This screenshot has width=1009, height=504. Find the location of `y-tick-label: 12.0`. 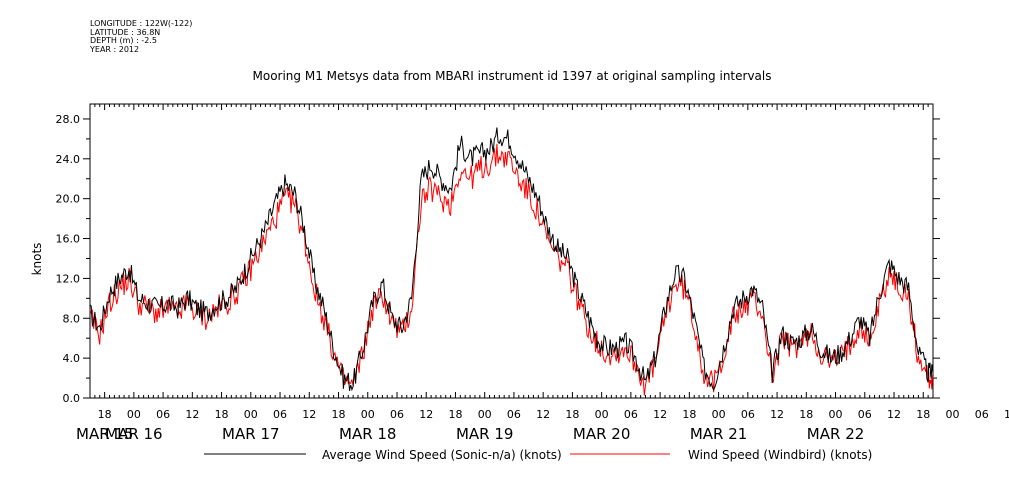

y-tick-label: 12.0 is located at coordinates (68, 278).